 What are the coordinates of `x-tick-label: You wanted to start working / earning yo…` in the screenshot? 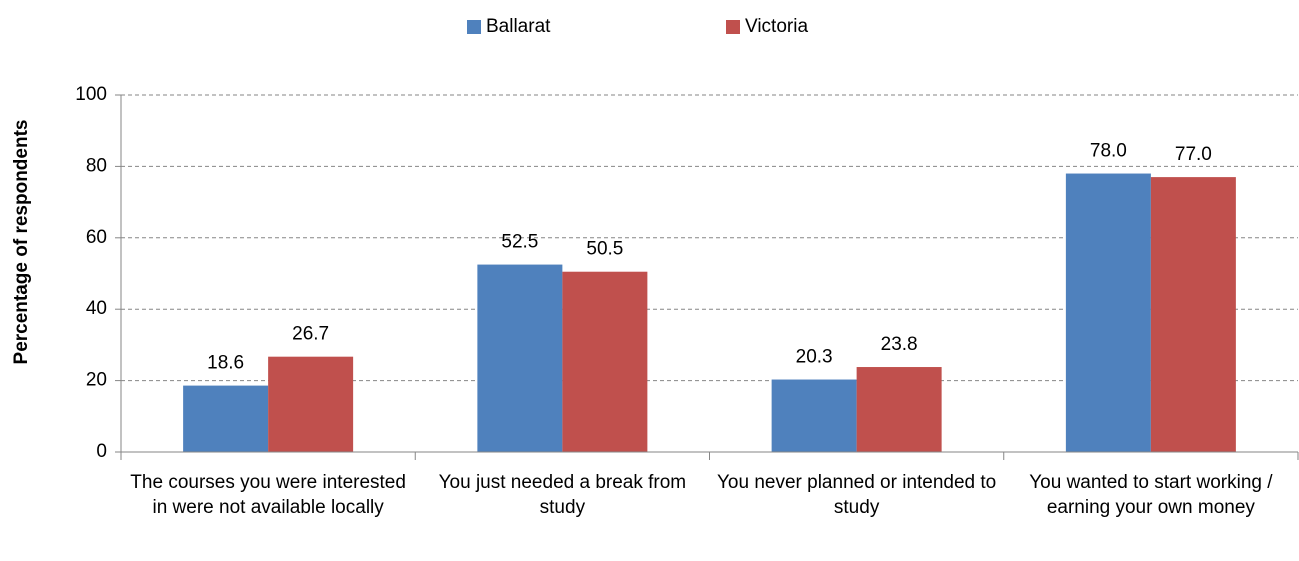 It's located at (1151, 495).